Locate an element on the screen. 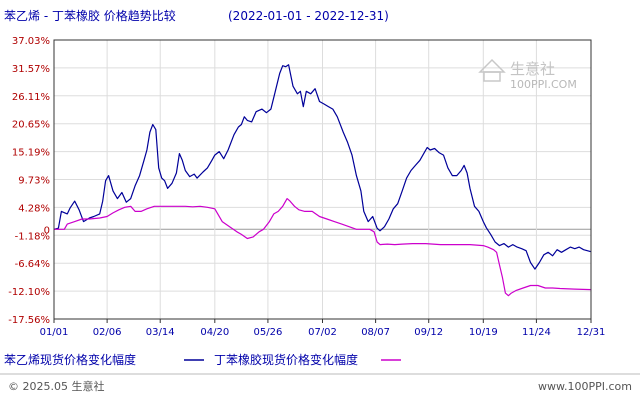 Image resolution: width=640 pixels, height=400 pixels. chart-title: 苯乙烯 - 丁苯橡胶 价格趋势比较 is located at coordinates (90, 15).